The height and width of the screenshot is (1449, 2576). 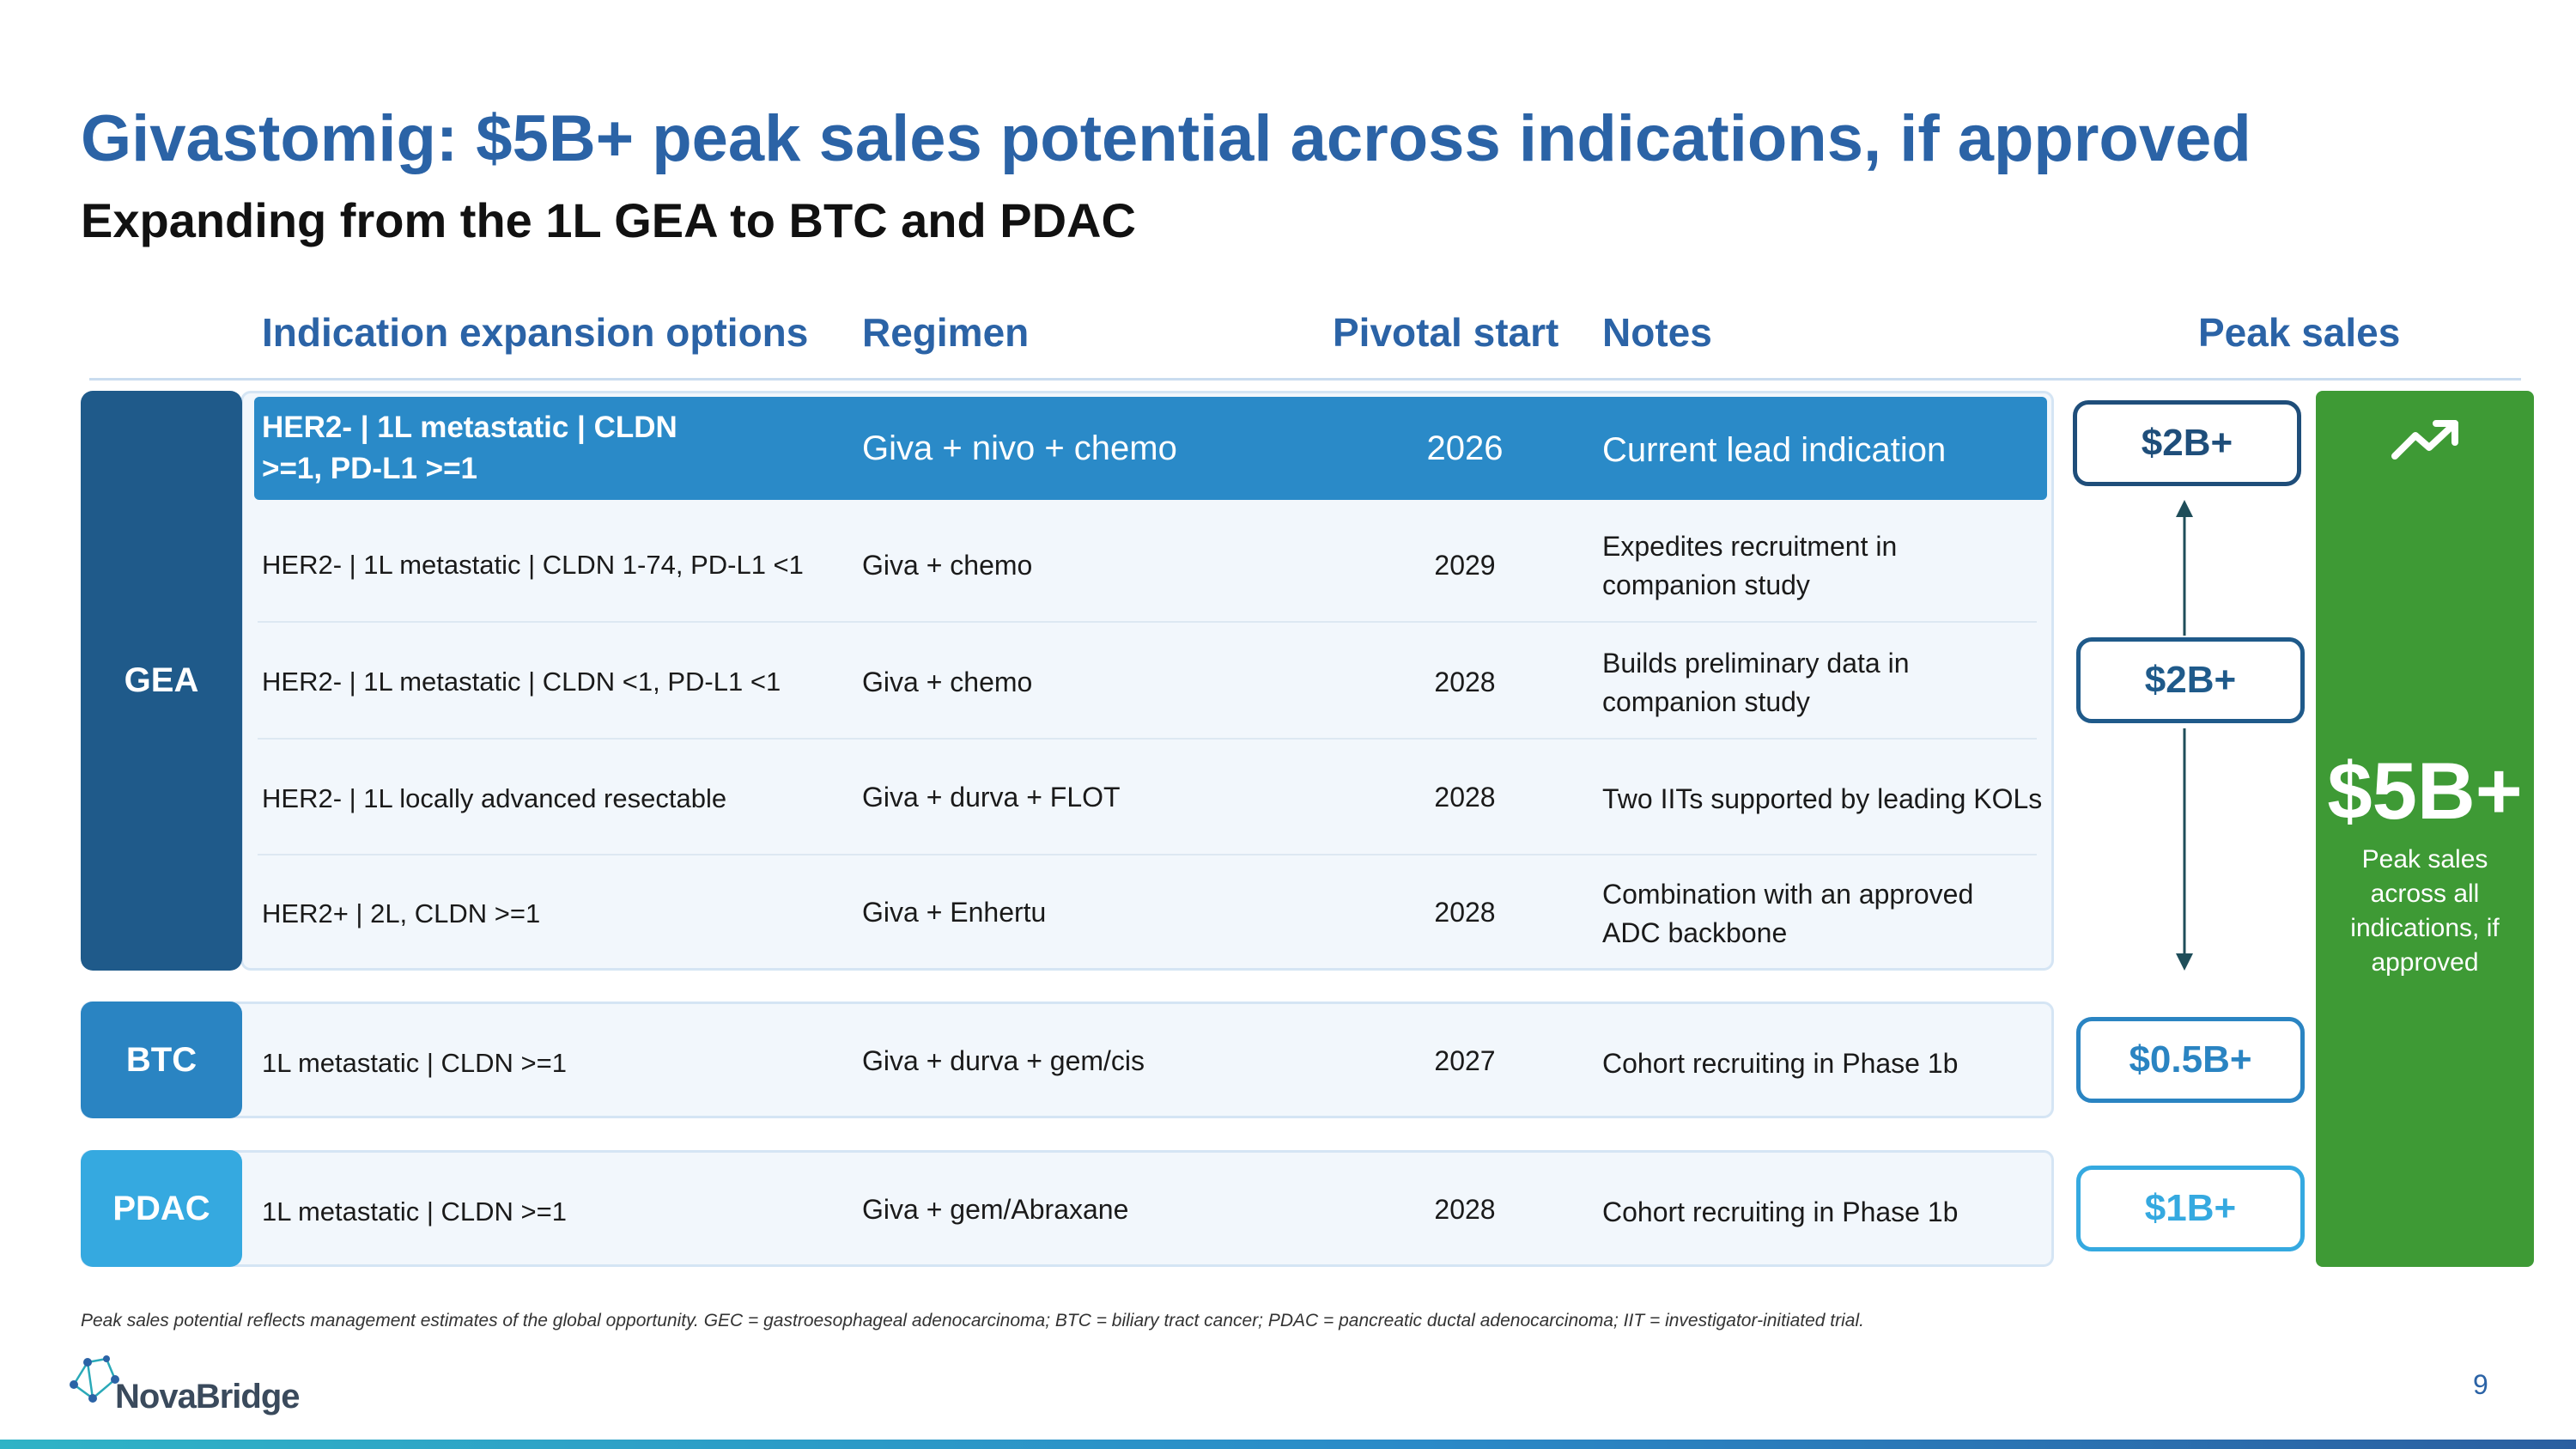 What do you see at coordinates (2480, 1384) in the screenshot?
I see `page-number: 9` at bounding box center [2480, 1384].